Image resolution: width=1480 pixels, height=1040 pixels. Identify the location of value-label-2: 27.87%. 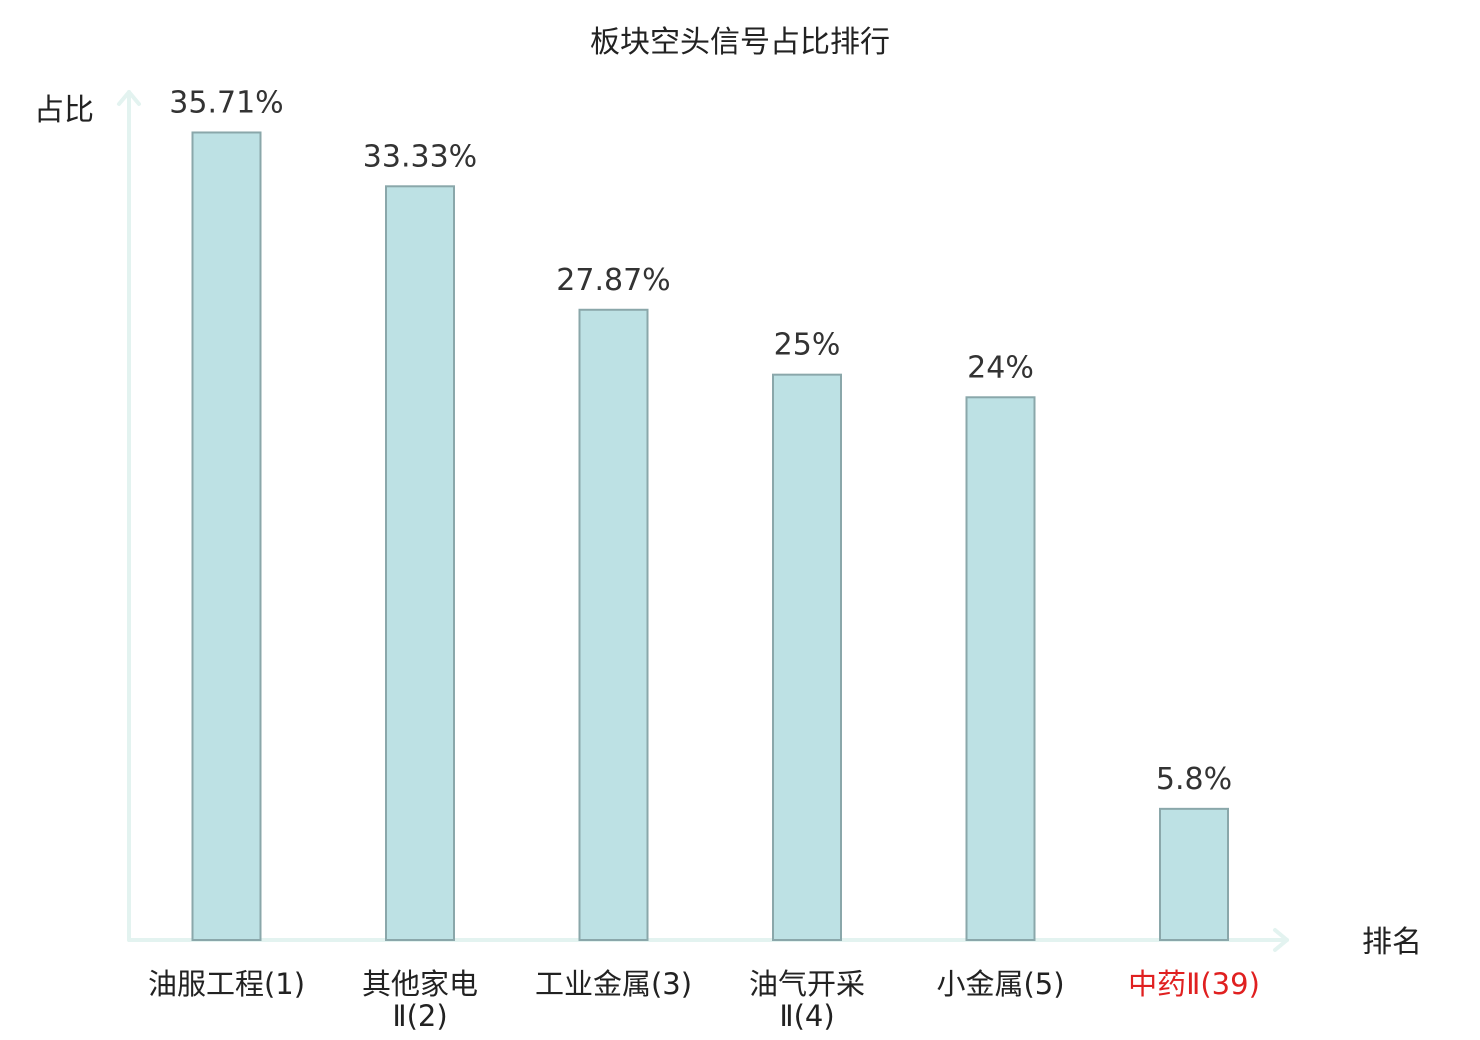
(613, 280).